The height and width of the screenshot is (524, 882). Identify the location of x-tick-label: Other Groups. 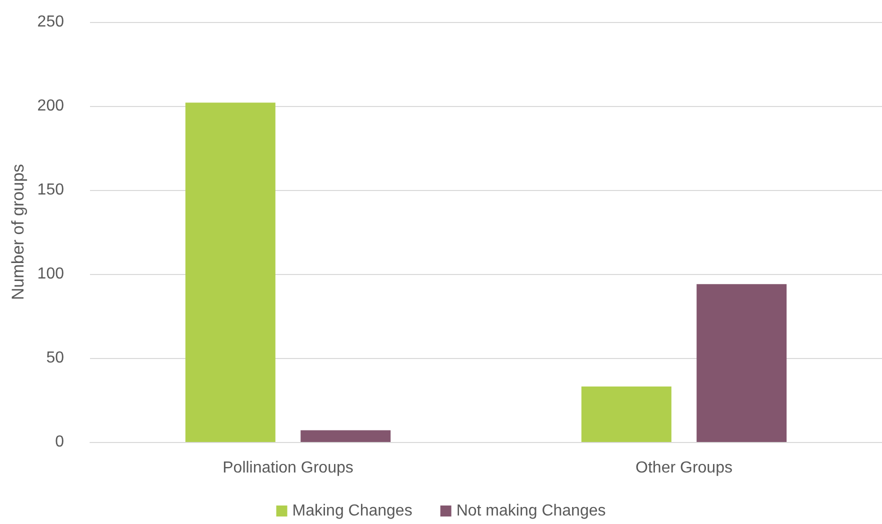
(684, 468).